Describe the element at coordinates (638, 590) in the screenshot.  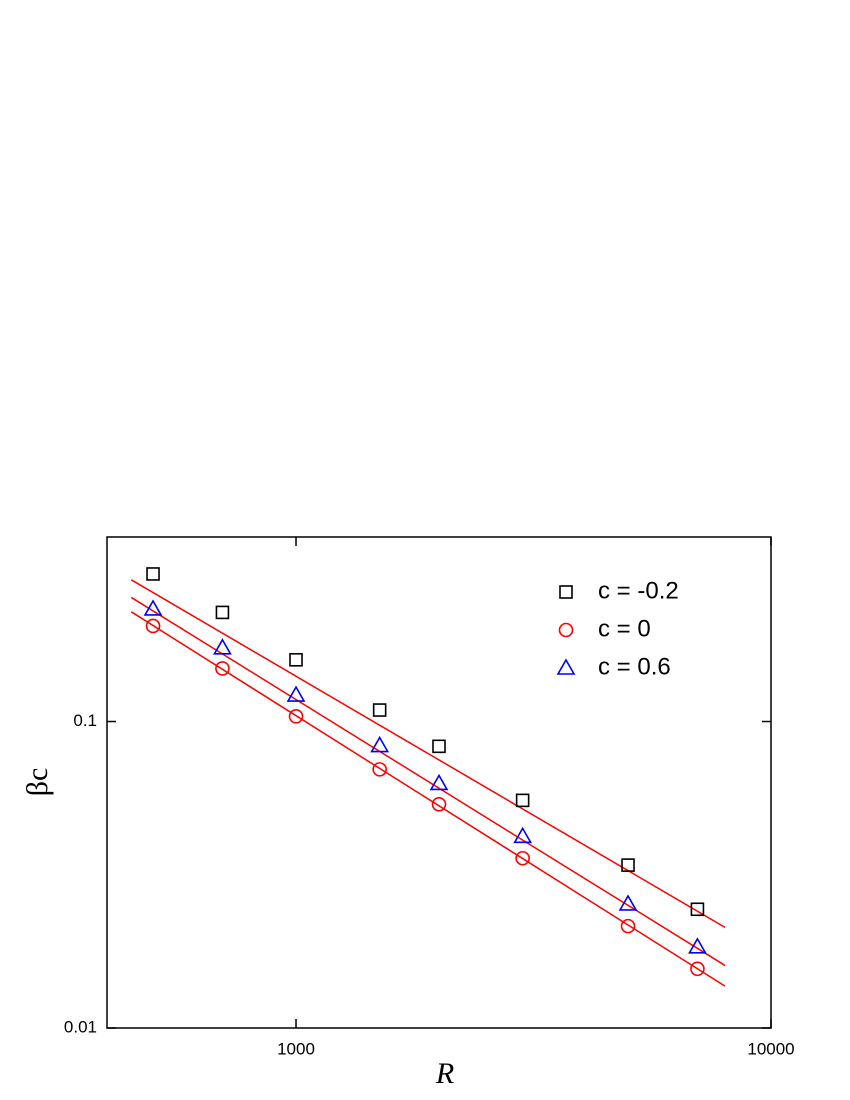
I see `legend-label: c = -0.2` at that location.